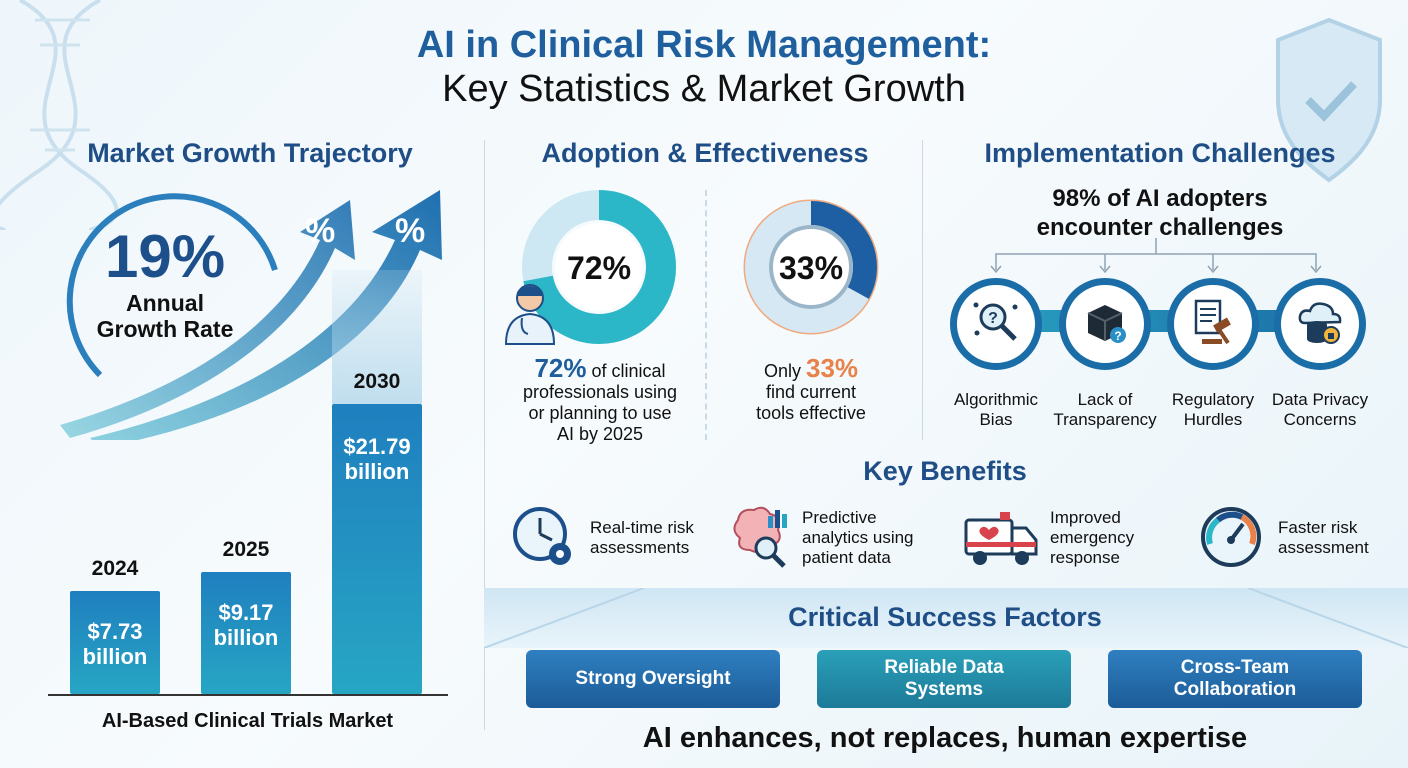 This screenshot has height=768, width=1408. I want to click on growth-ring, so click(172, 285).